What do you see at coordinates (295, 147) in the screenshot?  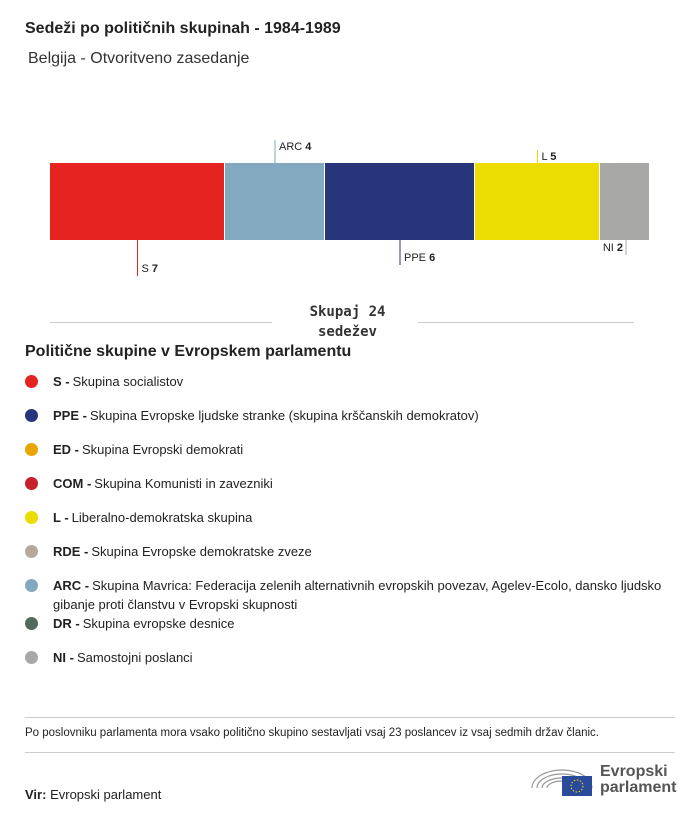 I see `bar-label-ARC: ARC 4` at bounding box center [295, 147].